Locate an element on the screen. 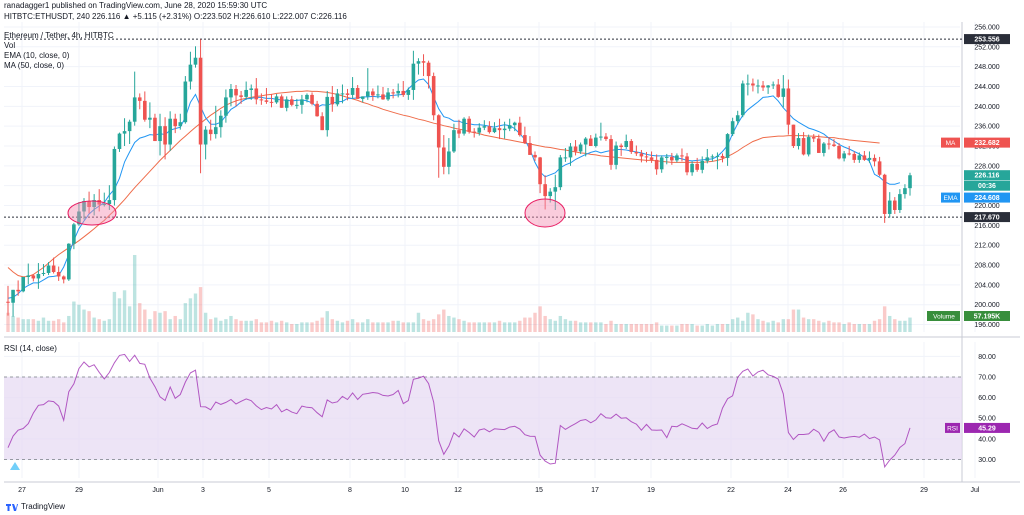 Image resolution: width=1024 pixels, height=515 pixels. rsi-legend: RSI (14, close) is located at coordinates (30, 348).